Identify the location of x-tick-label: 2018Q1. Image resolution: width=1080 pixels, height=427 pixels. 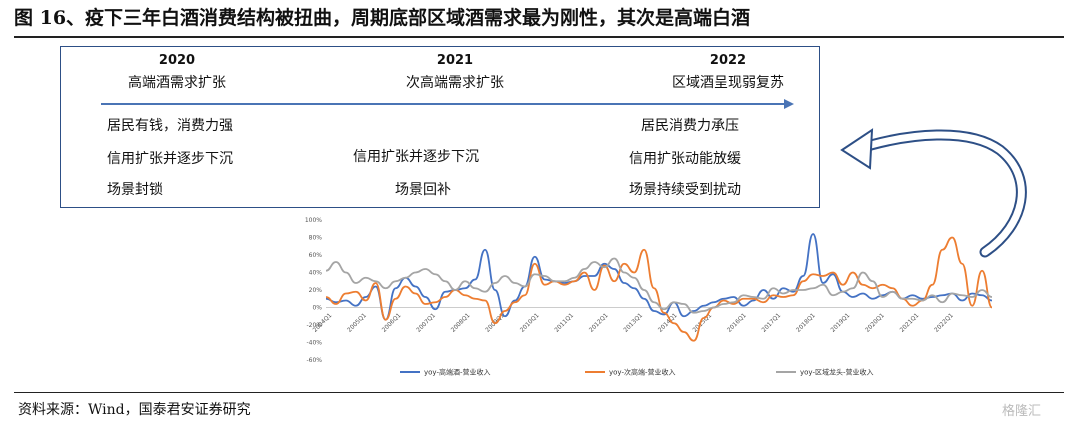
(806, 323).